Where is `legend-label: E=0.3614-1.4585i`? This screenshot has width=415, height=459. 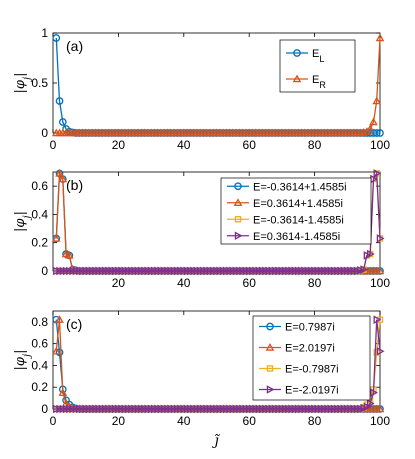 legend-label: E=0.3614-1.4585i is located at coordinates (296, 237).